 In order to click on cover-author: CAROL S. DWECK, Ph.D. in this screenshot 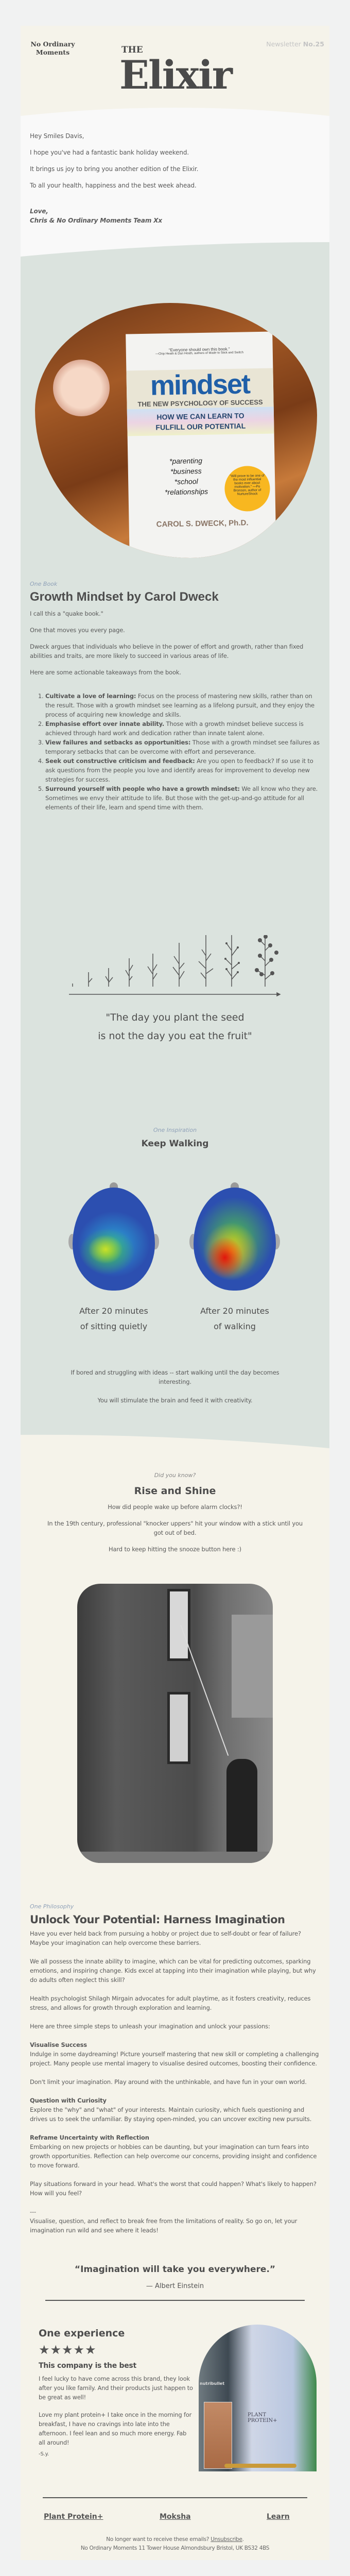, I will do `click(202, 523)`.